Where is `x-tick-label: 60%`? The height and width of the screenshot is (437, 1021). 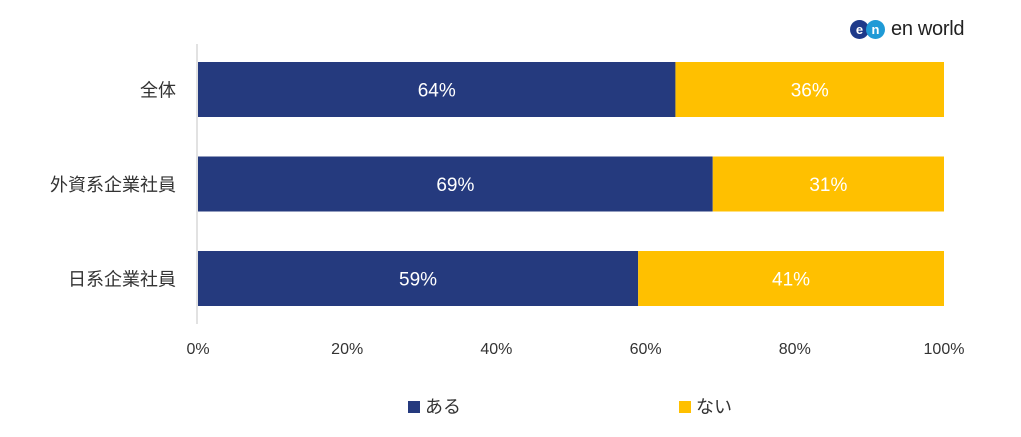 x-tick-label: 60% is located at coordinates (646, 349).